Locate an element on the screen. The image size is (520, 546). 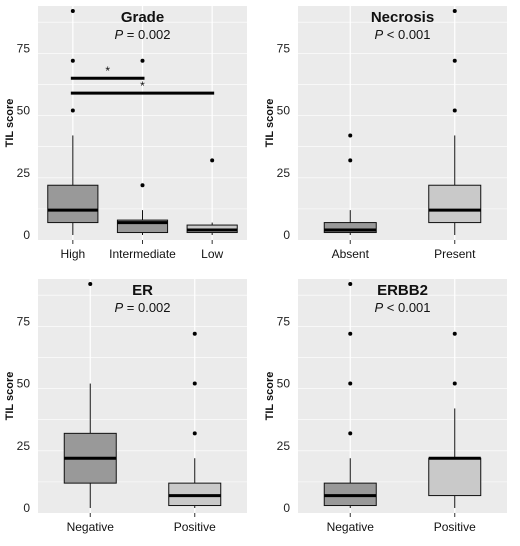
x-category-label: Intermediate is located at coordinates (142, 254).